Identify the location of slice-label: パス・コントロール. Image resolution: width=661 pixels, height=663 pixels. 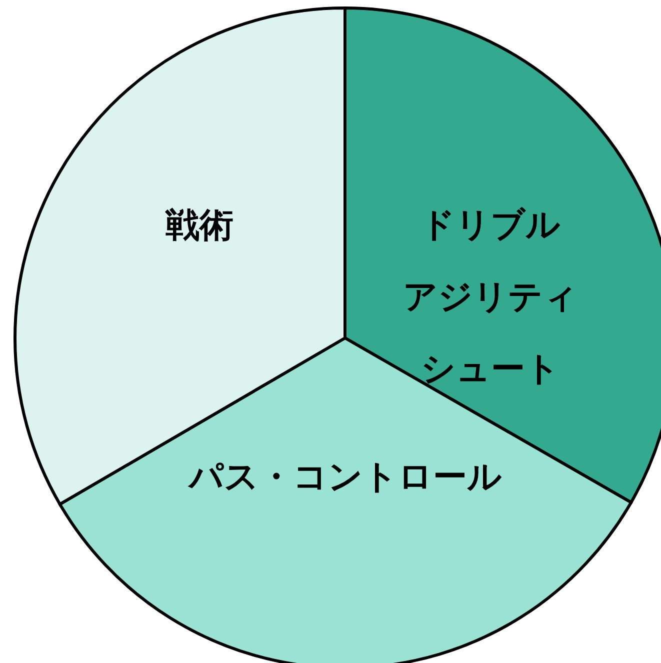
(344, 477).